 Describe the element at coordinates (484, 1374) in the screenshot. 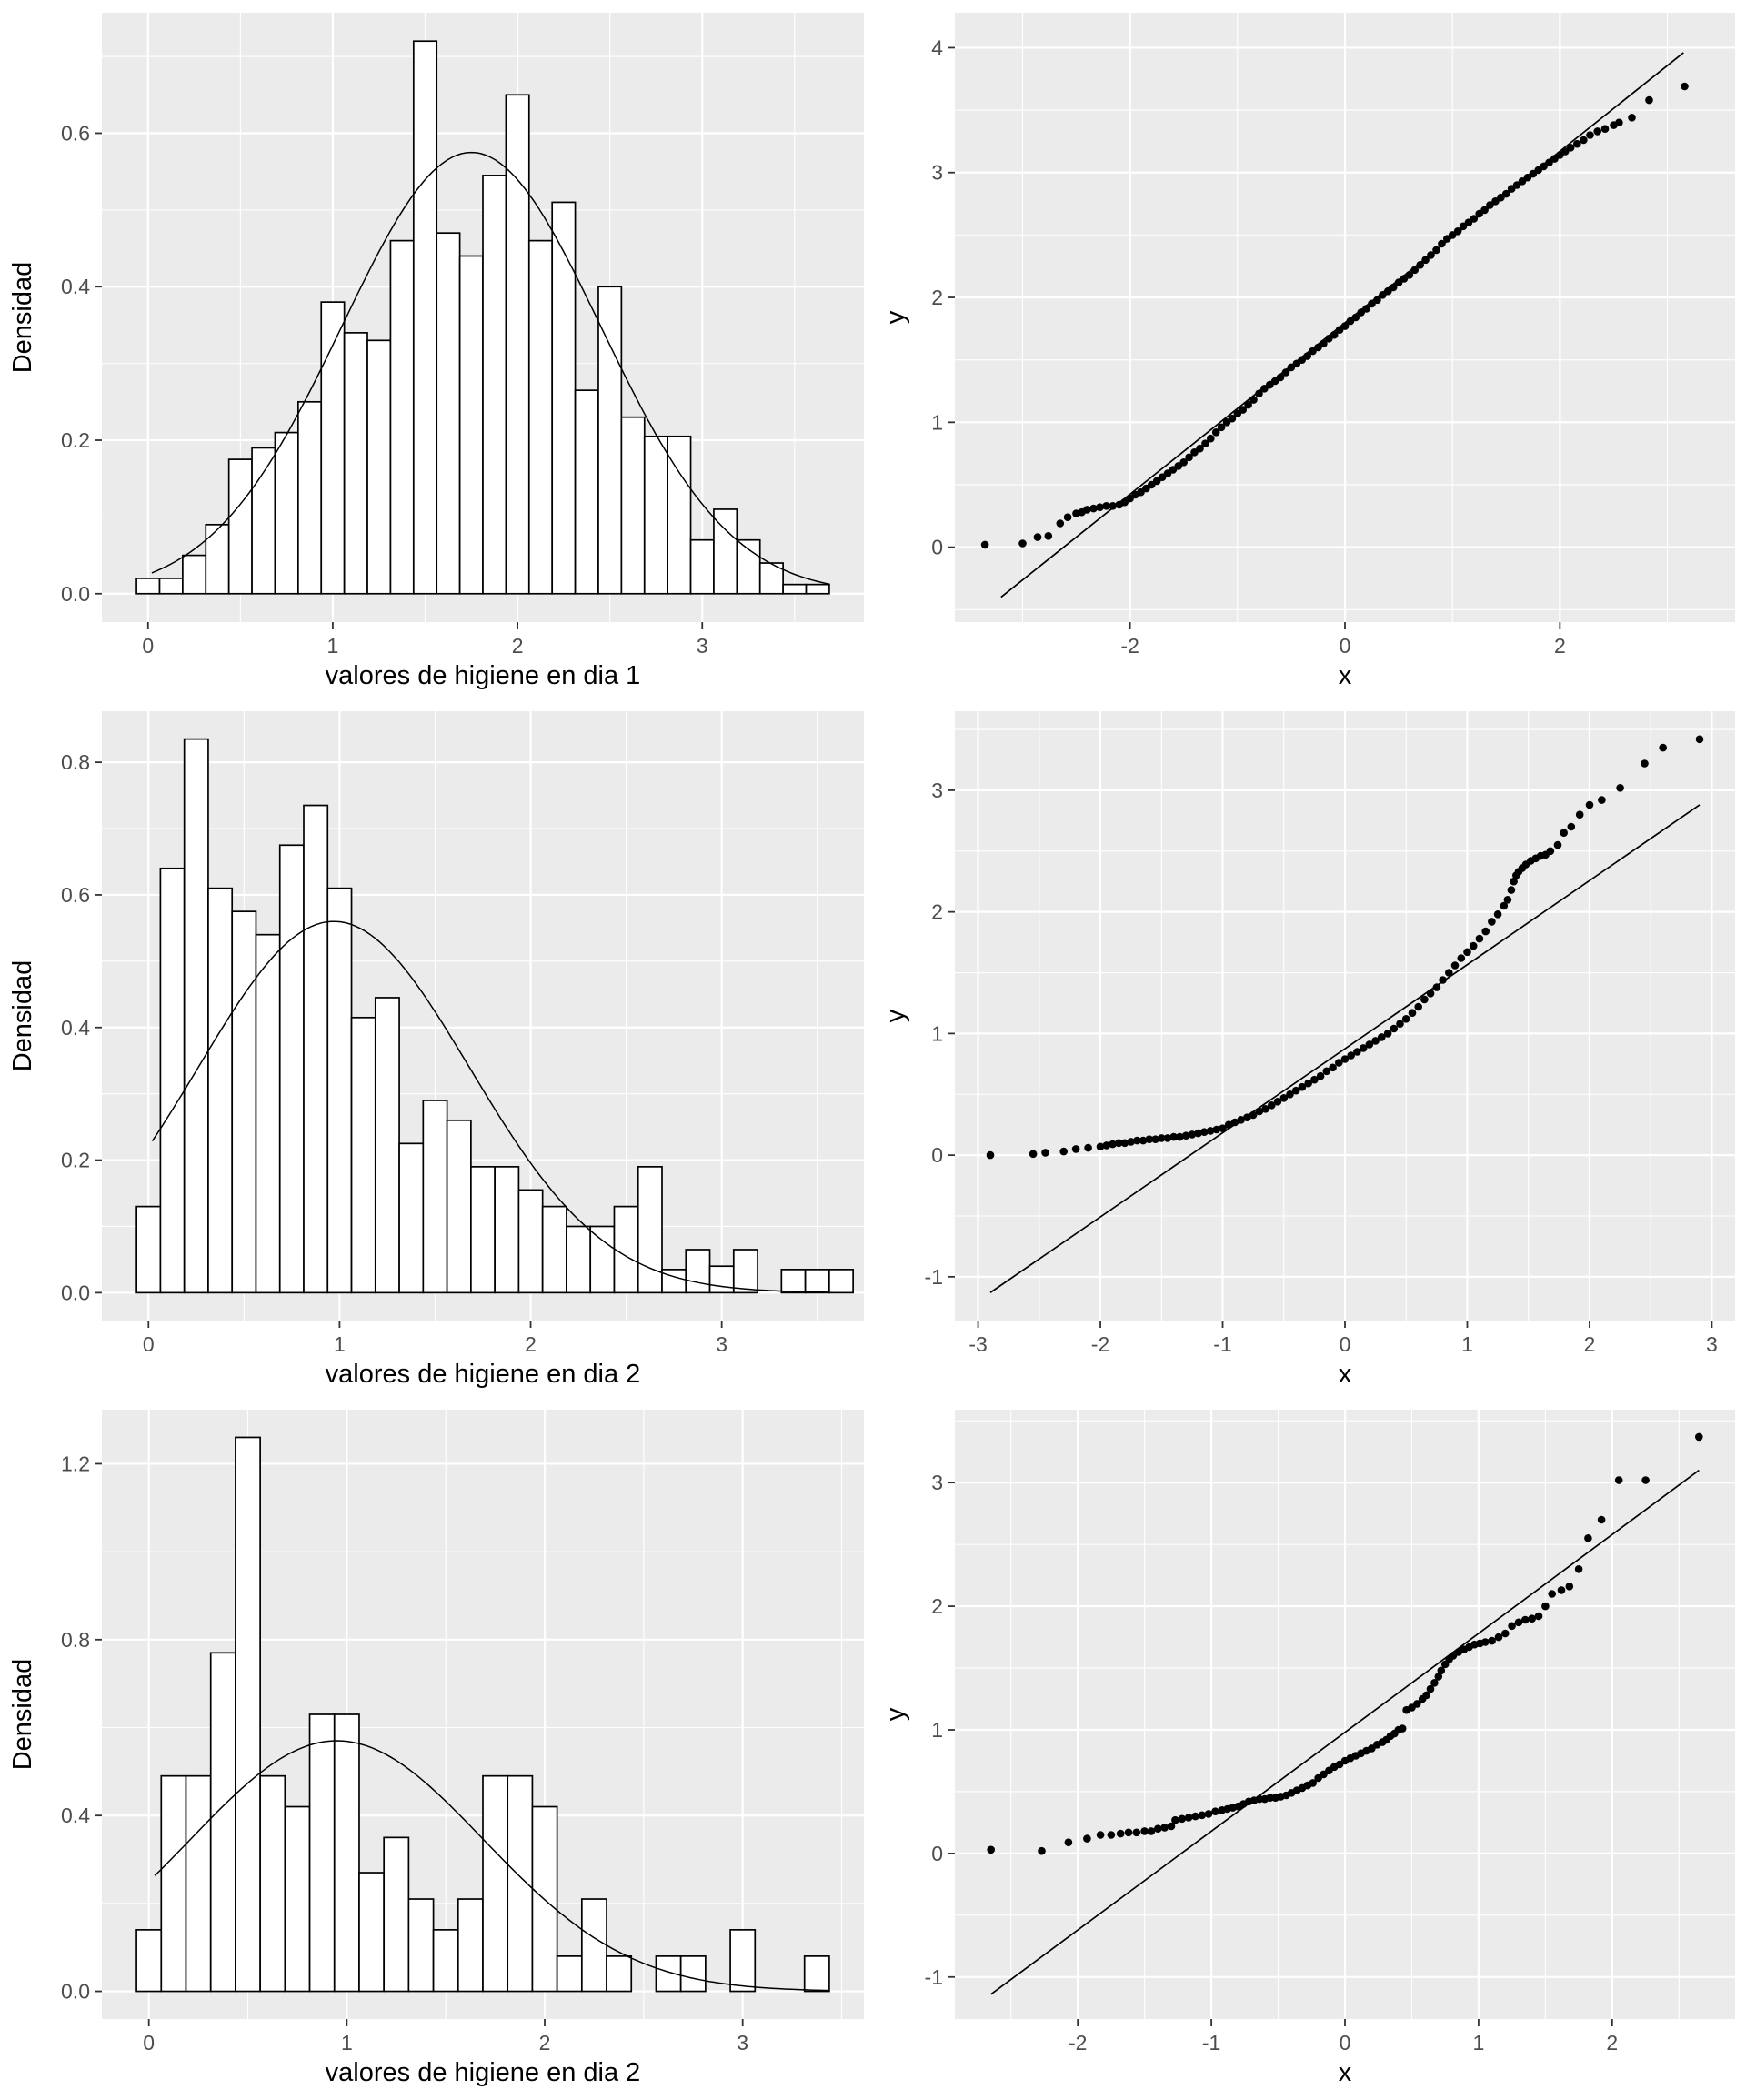

I see `x-axis-title: valores de higiene en dia 2` at that location.